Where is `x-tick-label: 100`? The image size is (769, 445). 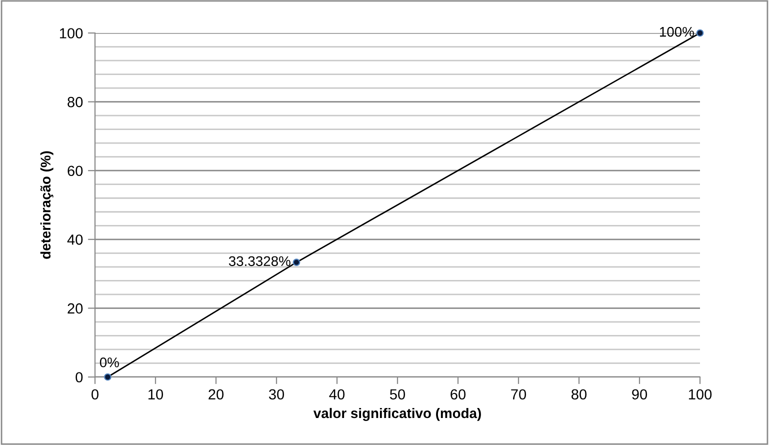 x-tick-label: 100 is located at coordinates (700, 394).